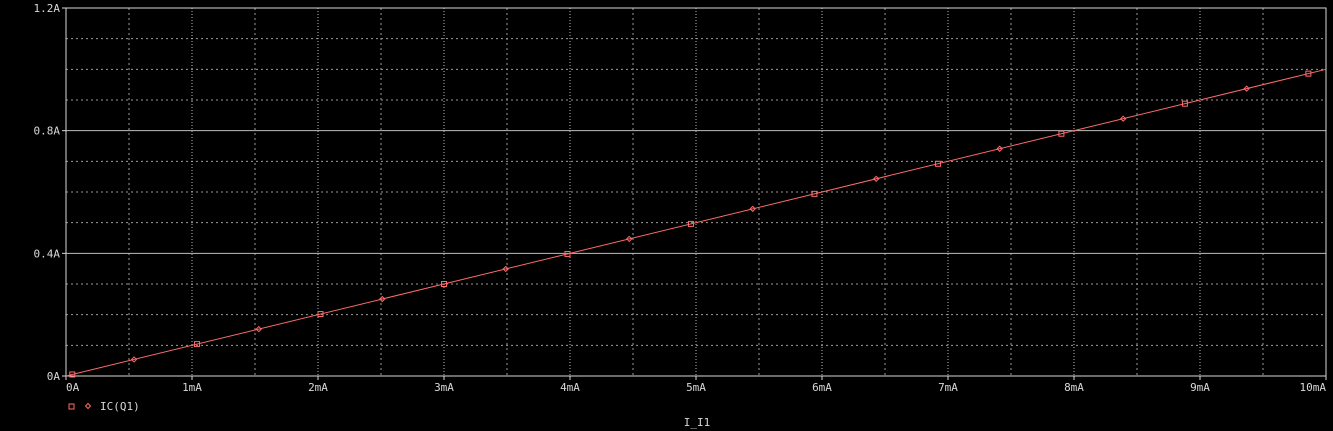 The height and width of the screenshot is (431, 1333). Describe the element at coordinates (71, 406) in the screenshot. I see `legend-square-marker-icon` at that location.